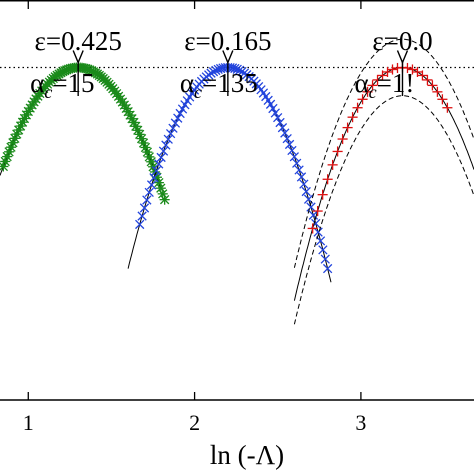 The width and height of the screenshot is (474, 474). I want to click on x-axis-label: ln (-Λ), so click(247, 455).